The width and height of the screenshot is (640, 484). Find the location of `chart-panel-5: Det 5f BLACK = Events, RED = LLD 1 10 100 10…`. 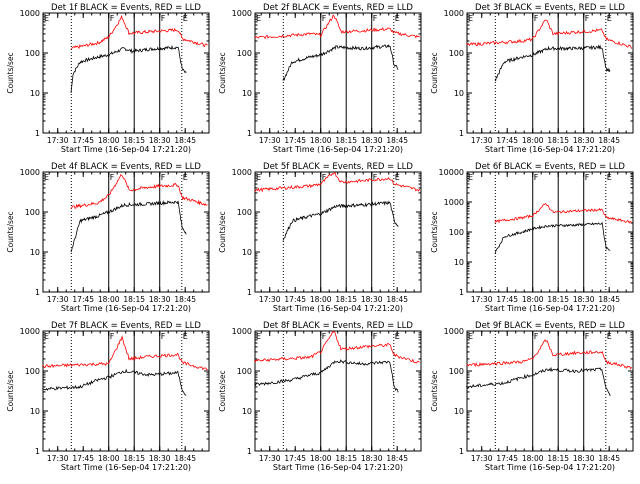

chart-panel-5: Det 5f BLACK = Events, RED = LLD 1 10 100 10… is located at coordinates (320, 237).